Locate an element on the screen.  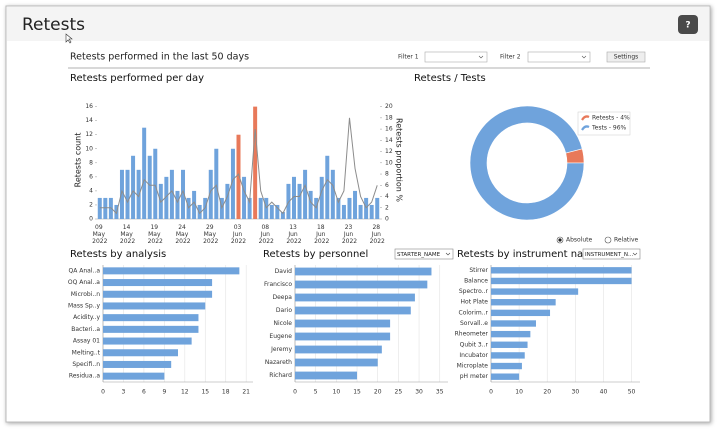
x-tick-label: 0 is located at coordinates (295, 392).